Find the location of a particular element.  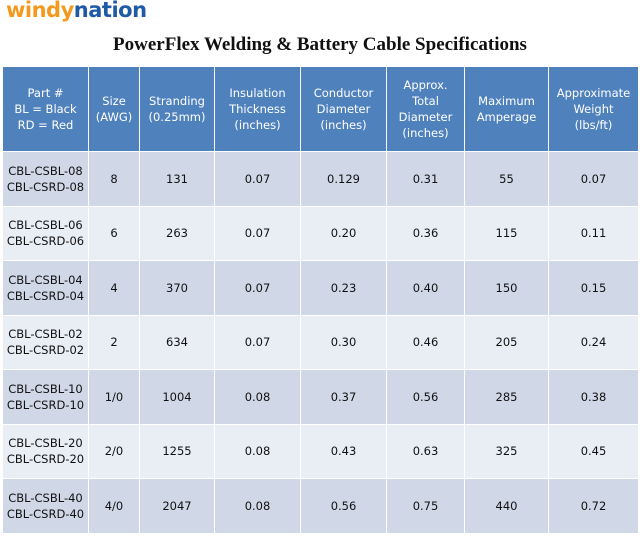

table-cell: 1255 is located at coordinates (177, 451).